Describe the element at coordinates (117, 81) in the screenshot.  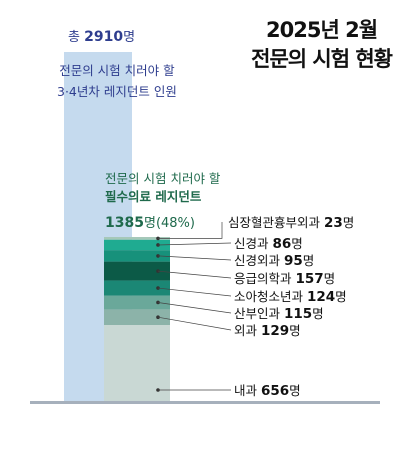
I see `total-description: 전문의 시험 치러야 할 3·4년차 레지던트 인원` at that location.